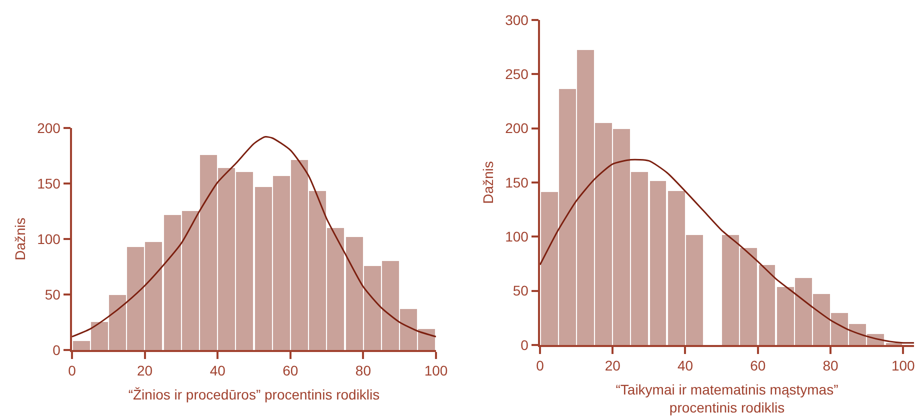  Describe the element at coordinates (254, 394) in the screenshot. I see `x-axis-title: “Žinios ir procedūros” procentinis rodiklis` at that location.